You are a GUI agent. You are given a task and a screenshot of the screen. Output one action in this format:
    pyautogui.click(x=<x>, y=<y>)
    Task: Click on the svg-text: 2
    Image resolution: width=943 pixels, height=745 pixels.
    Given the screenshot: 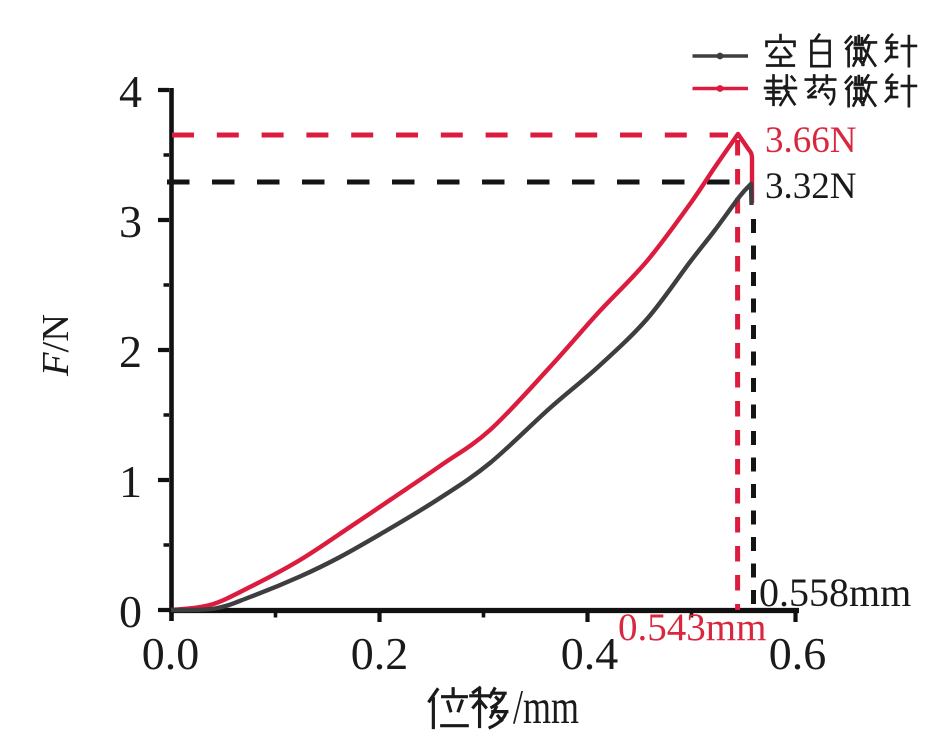 What is the action you would take?
    pyautogui.click(x=130, y=351)
    